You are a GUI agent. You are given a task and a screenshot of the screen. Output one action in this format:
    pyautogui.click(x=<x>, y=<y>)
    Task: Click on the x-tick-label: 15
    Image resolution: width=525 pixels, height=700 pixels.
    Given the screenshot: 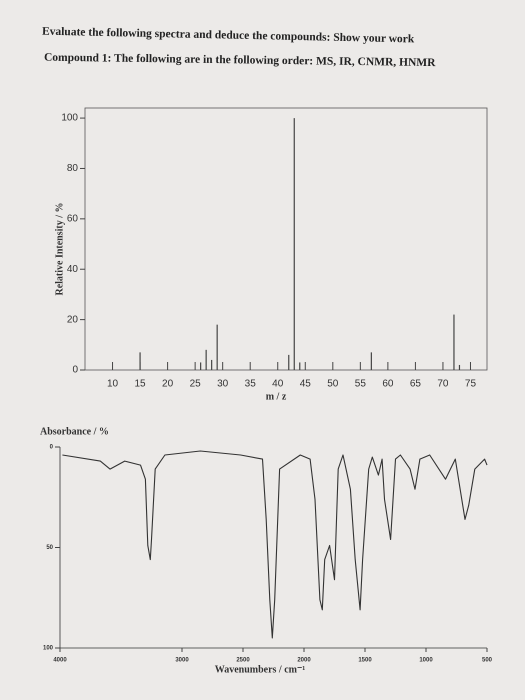 What is the action you would take?
    pyautogui.click(x=141, y=384)
    